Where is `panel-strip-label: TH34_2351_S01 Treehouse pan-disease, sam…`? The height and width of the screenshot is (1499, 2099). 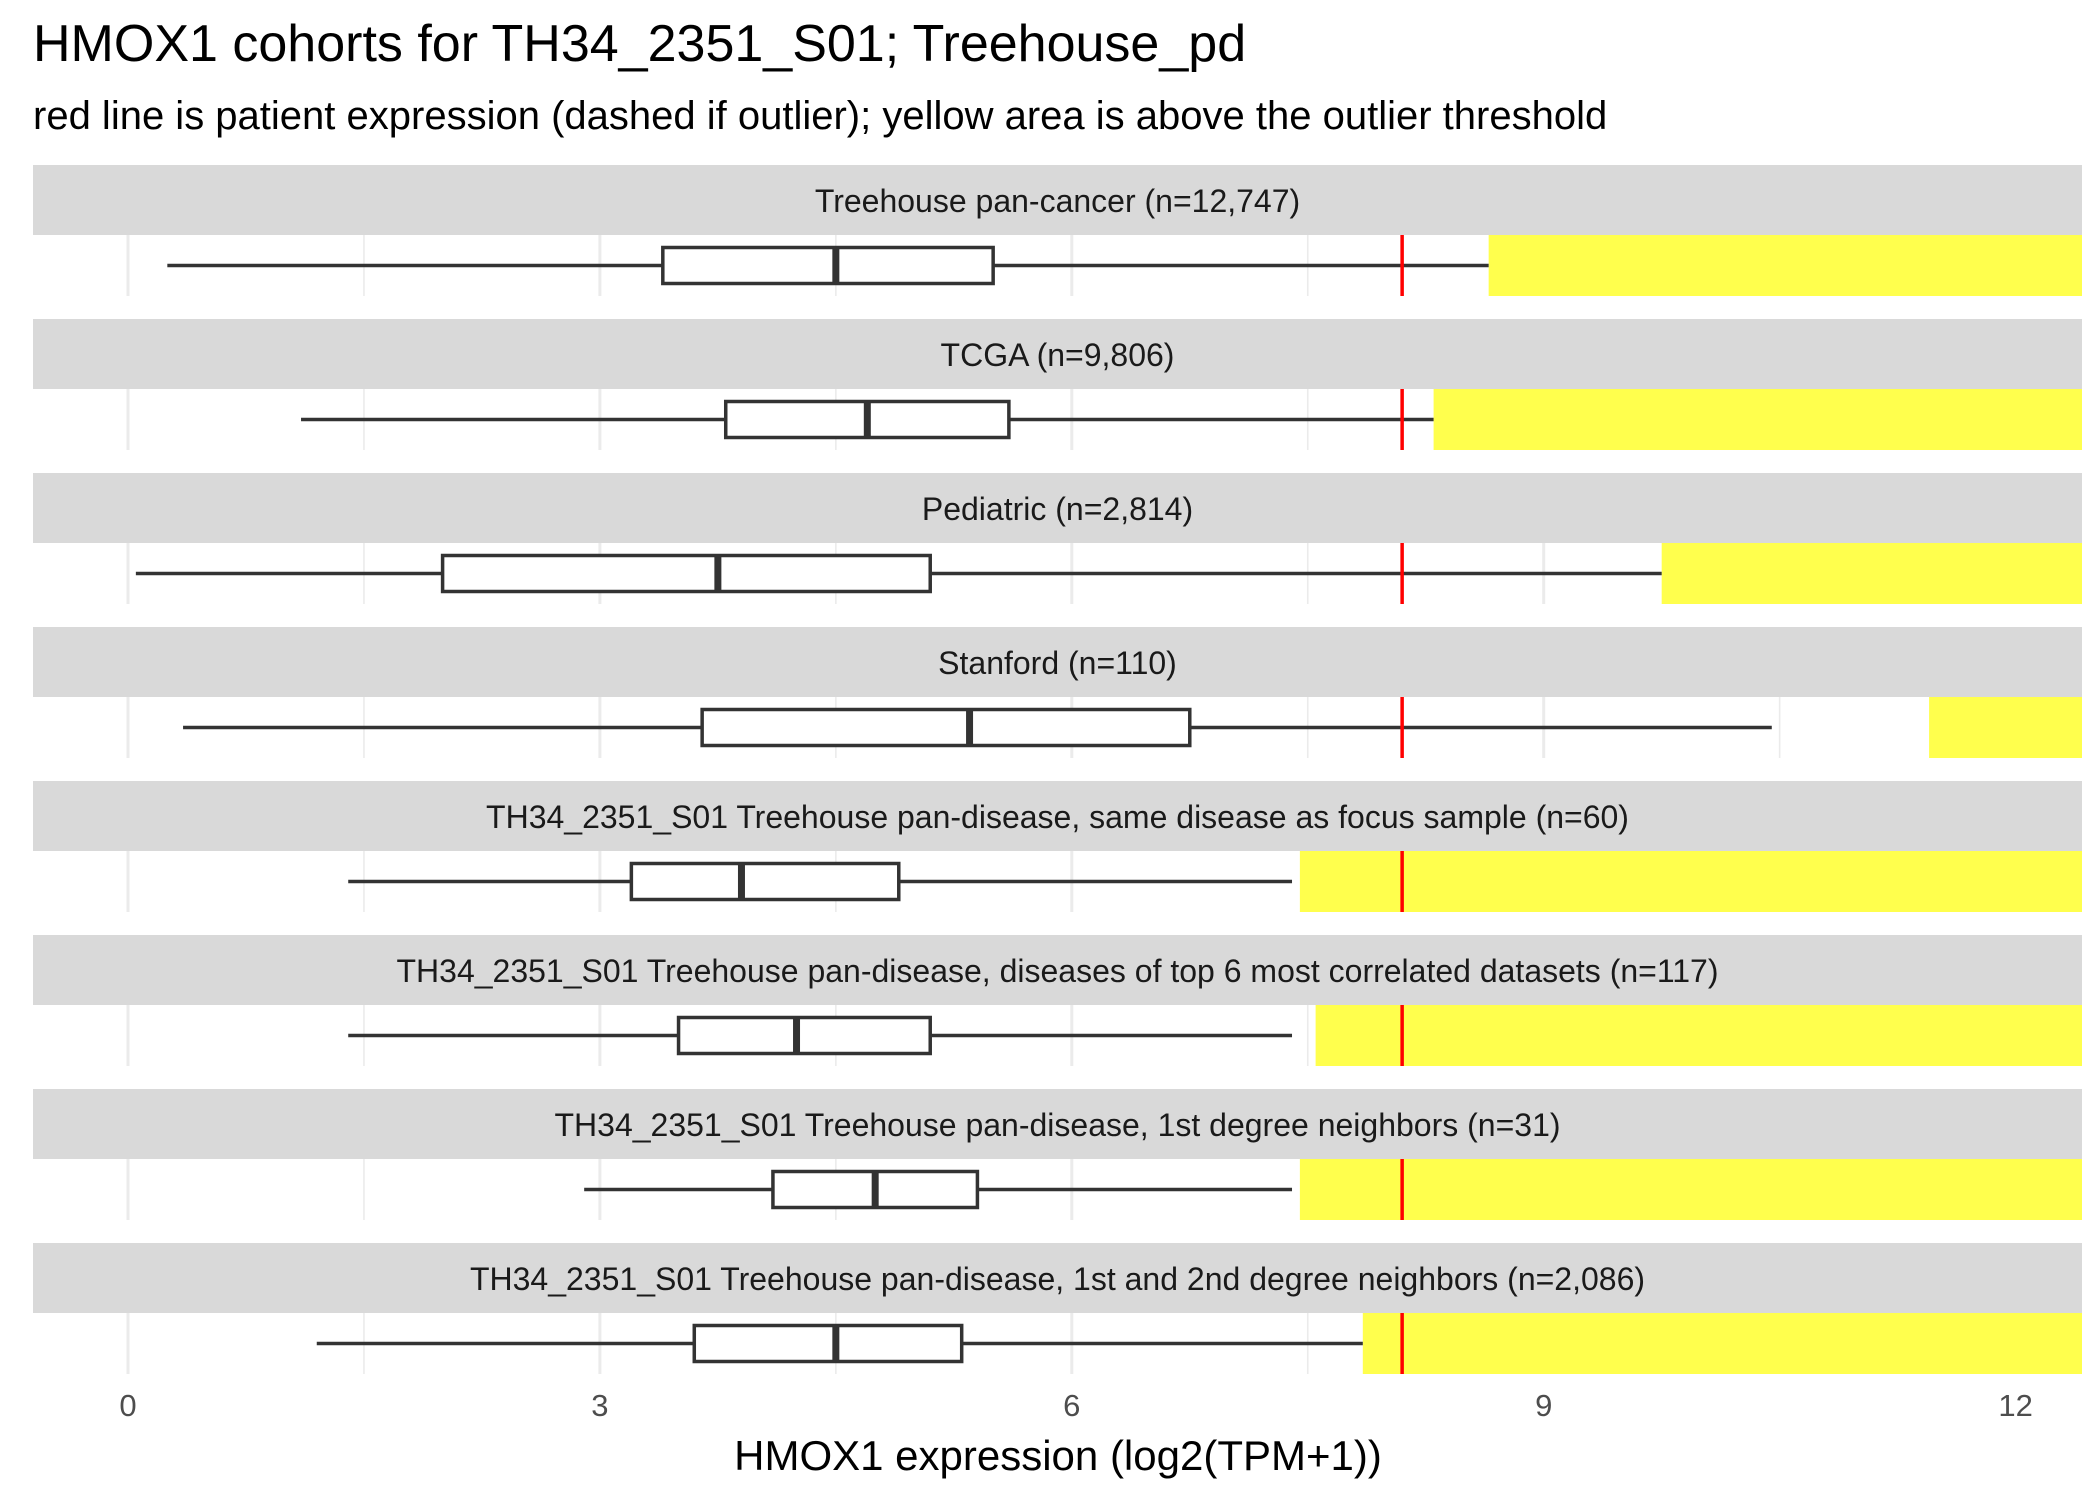 panel-strip-label: TH34_2351_S01 Treehouse pan-disease, sam… is located at coordinates (1057, 817).